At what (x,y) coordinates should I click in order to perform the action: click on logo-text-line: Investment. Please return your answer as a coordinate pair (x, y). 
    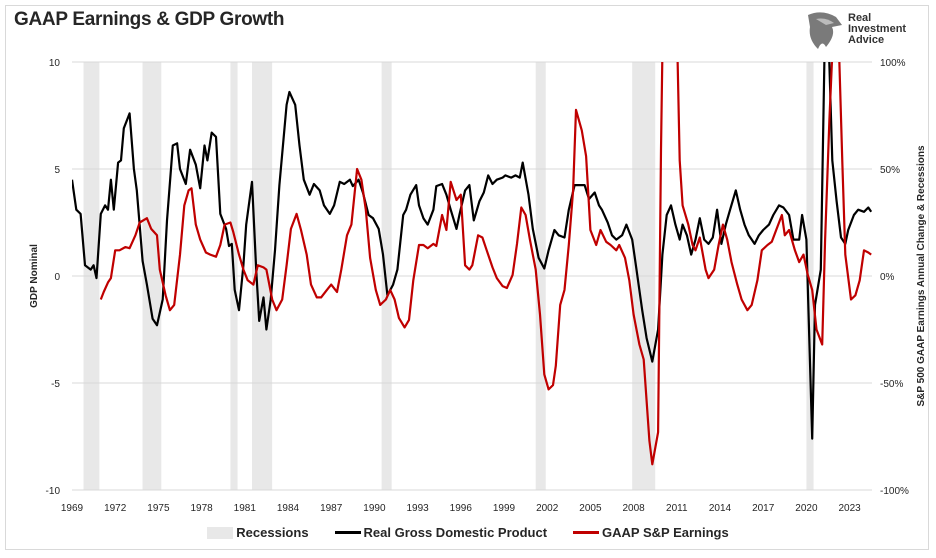
    Looking at the image, I should click on (877, 29).